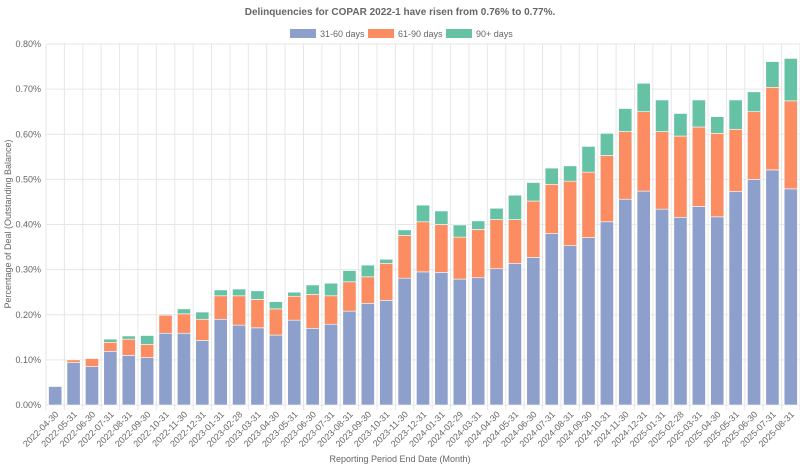 The width and height of the screenshot is (800, 467). Describe the element at coordinates (479, 34) in the screenshot. I see `legend-item-90-plus: 90+ days` at that location.